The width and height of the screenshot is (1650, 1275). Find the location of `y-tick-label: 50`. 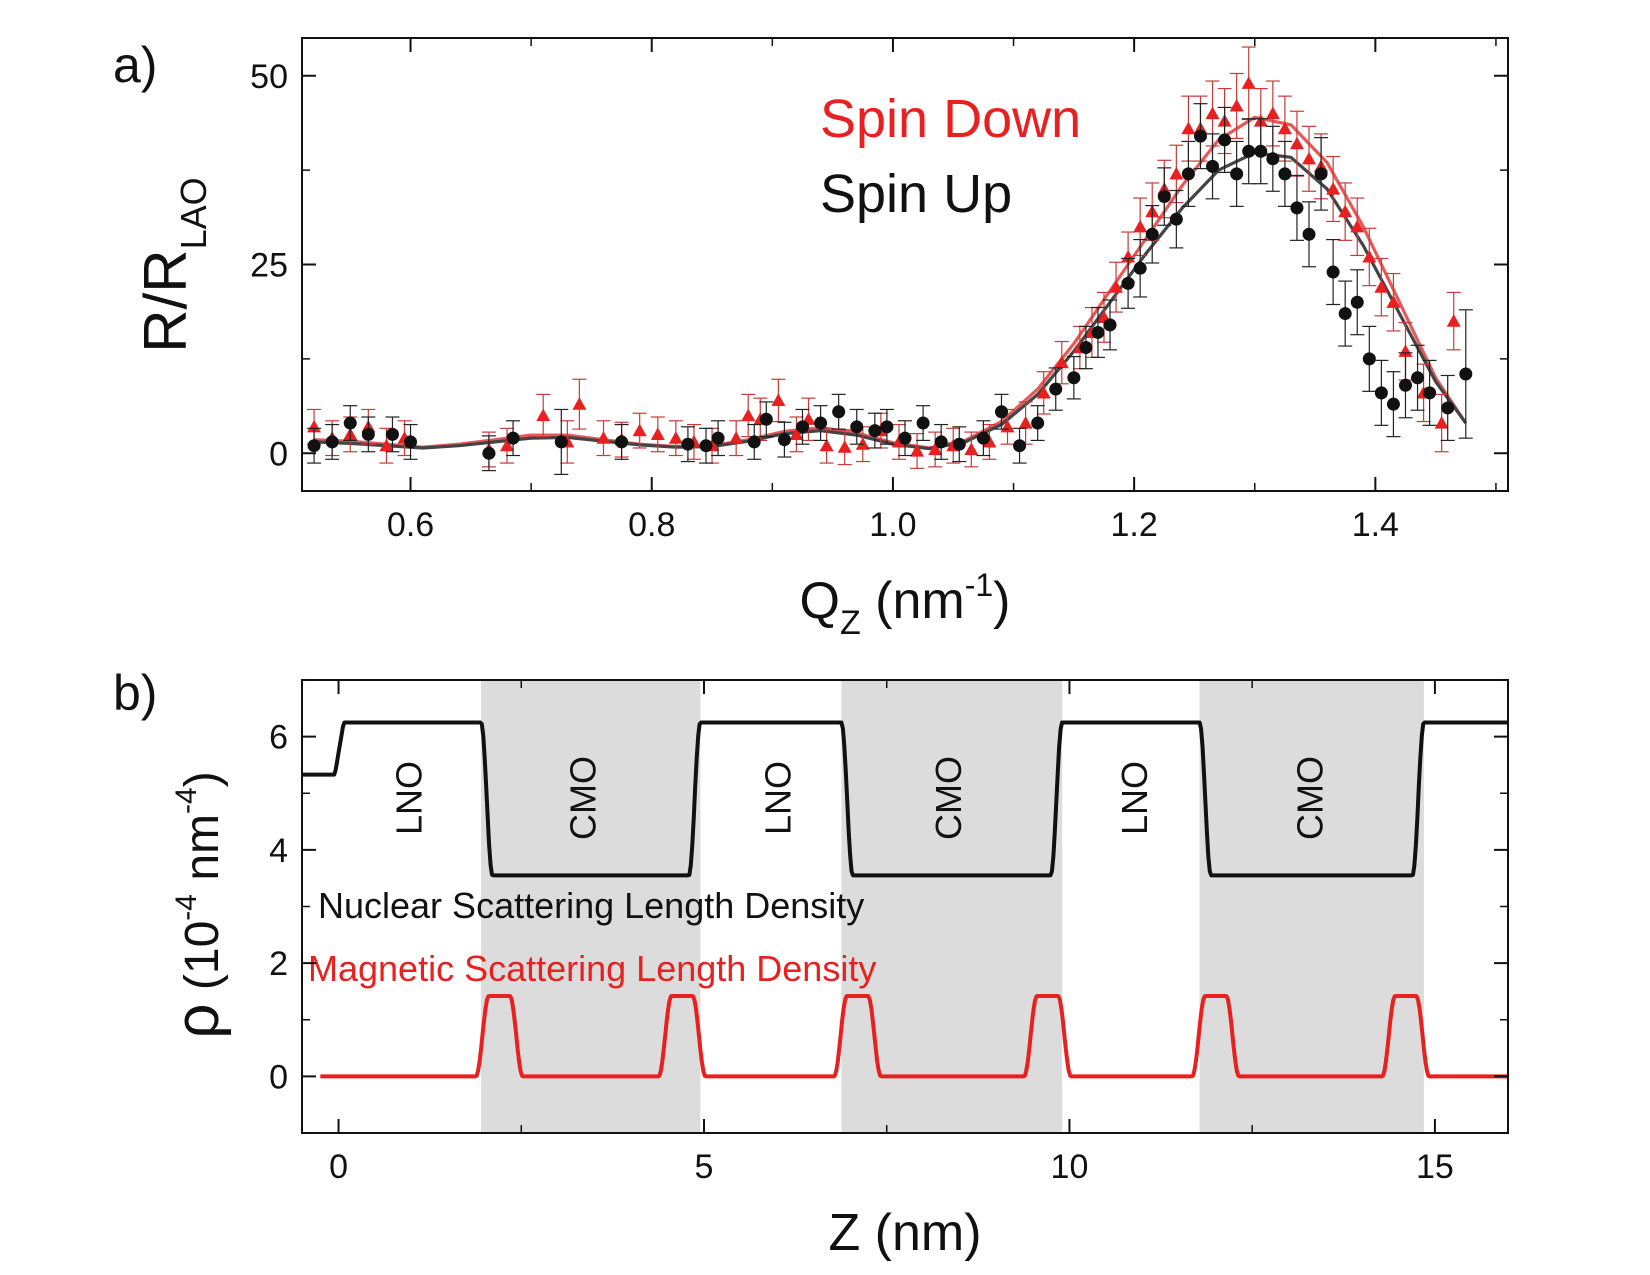

y-tick-label: 50 is located at coordinates (269, 77).